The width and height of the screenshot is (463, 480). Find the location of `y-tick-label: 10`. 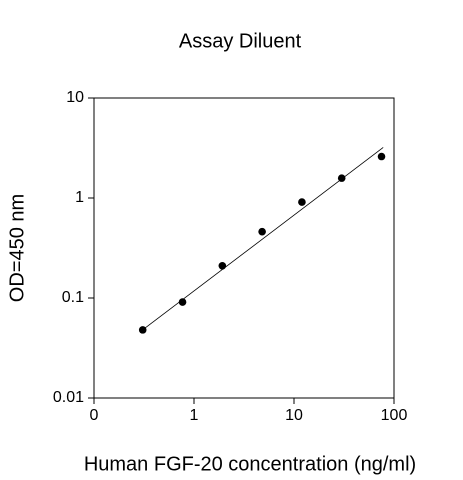

y-tick-label: 10 is located at coordinates (75, 97).